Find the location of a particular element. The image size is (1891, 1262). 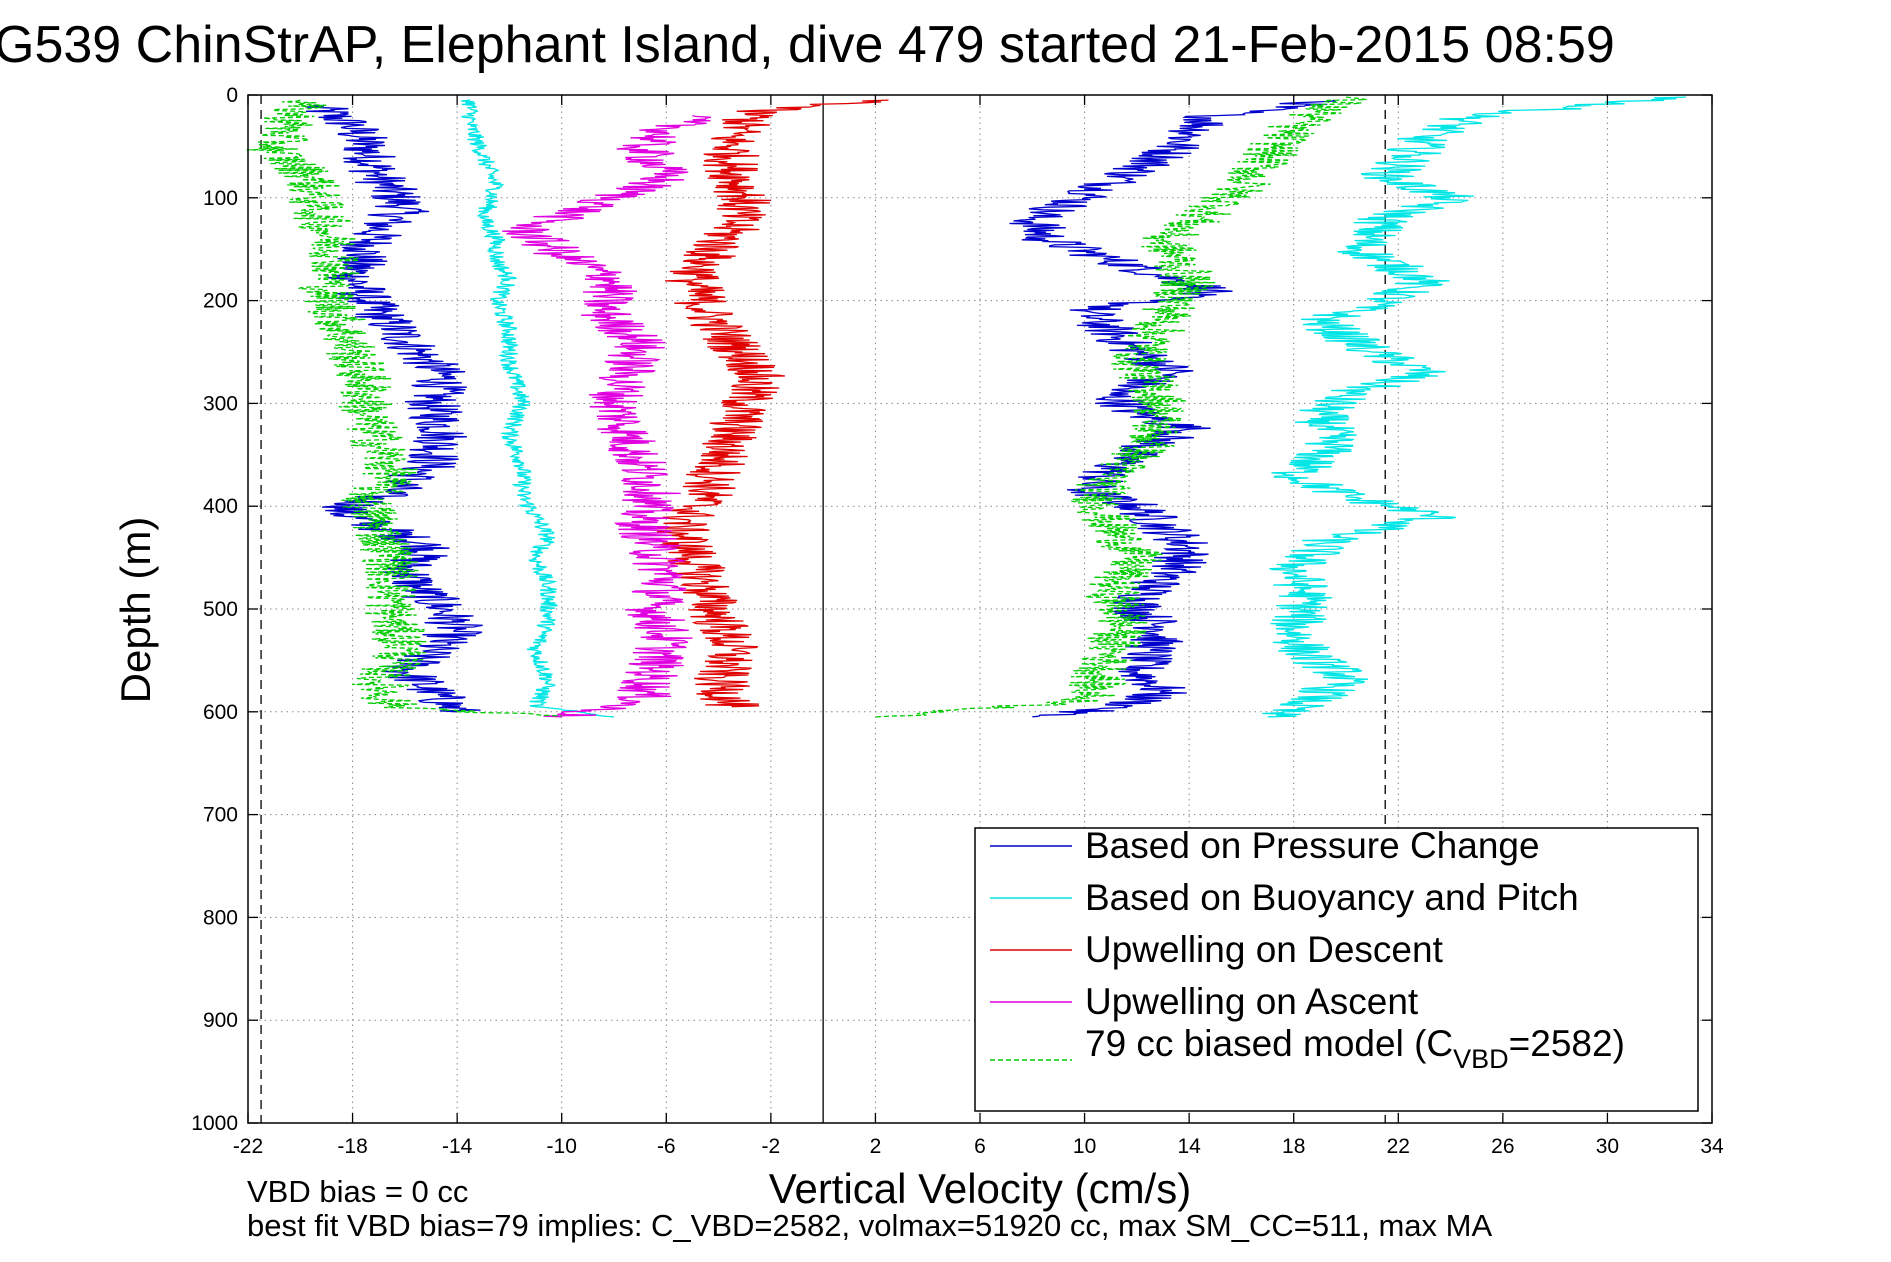

x-tick-label-2: -14 is located at coordinates (457, 1146).